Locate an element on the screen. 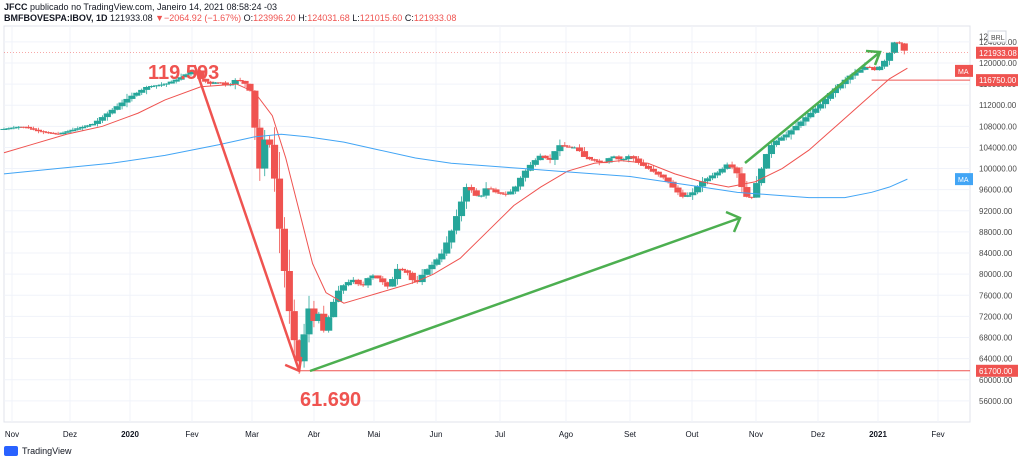 This screenshot has height=465, width=1024. y-tick-label: 92000.00 is located at coordinates (996, 211).